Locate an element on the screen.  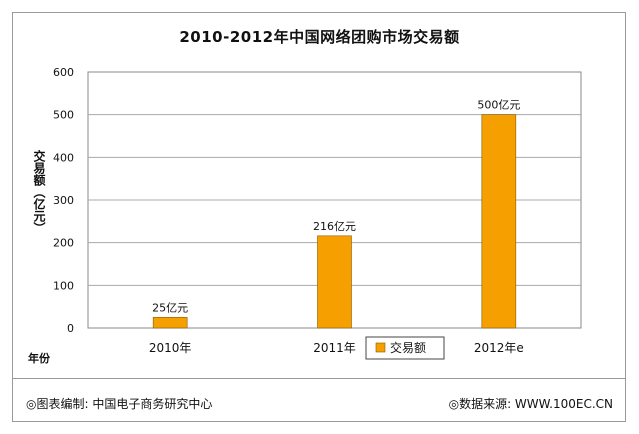
footer-source-compiler: ◎图表编制: 中国电子商务研究中心 is located at coordinates (119, 404).